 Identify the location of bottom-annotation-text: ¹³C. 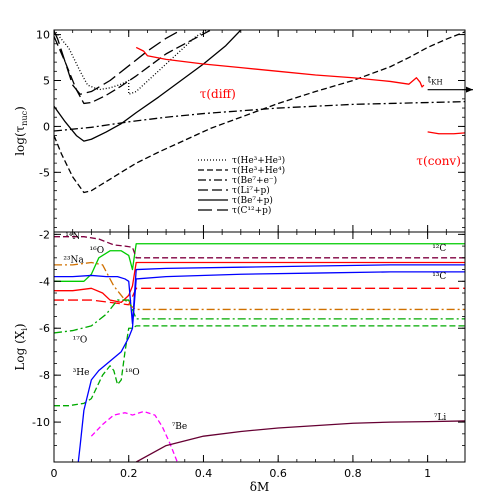
(439, 277).